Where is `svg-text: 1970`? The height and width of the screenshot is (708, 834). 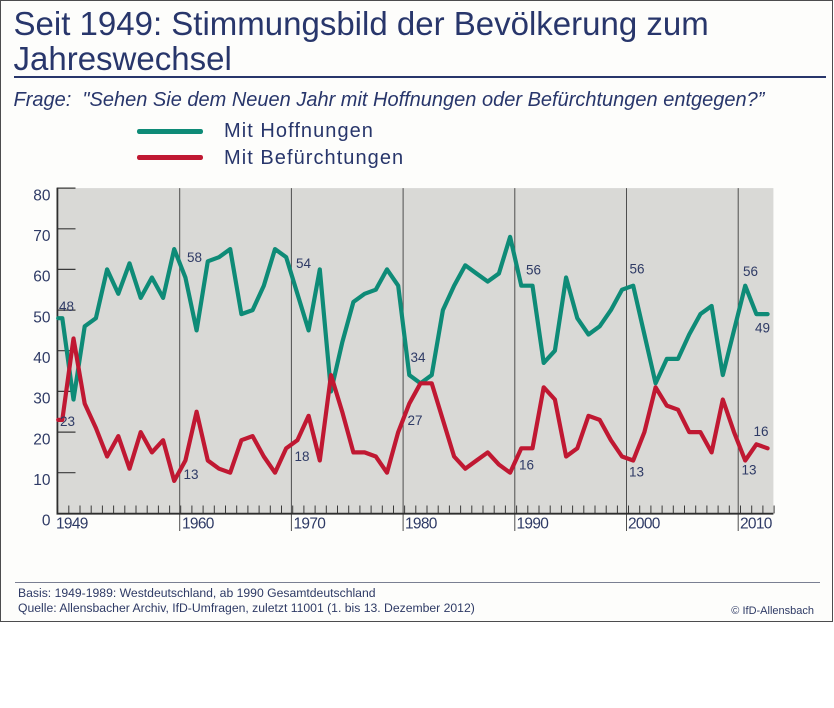 svg-text: 1970 is located at coordinates (310, 524).